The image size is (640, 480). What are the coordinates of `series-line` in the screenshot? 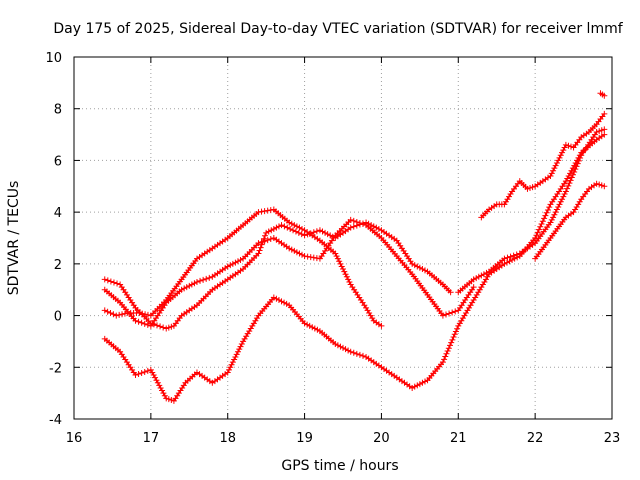 It's located at (542, 165).